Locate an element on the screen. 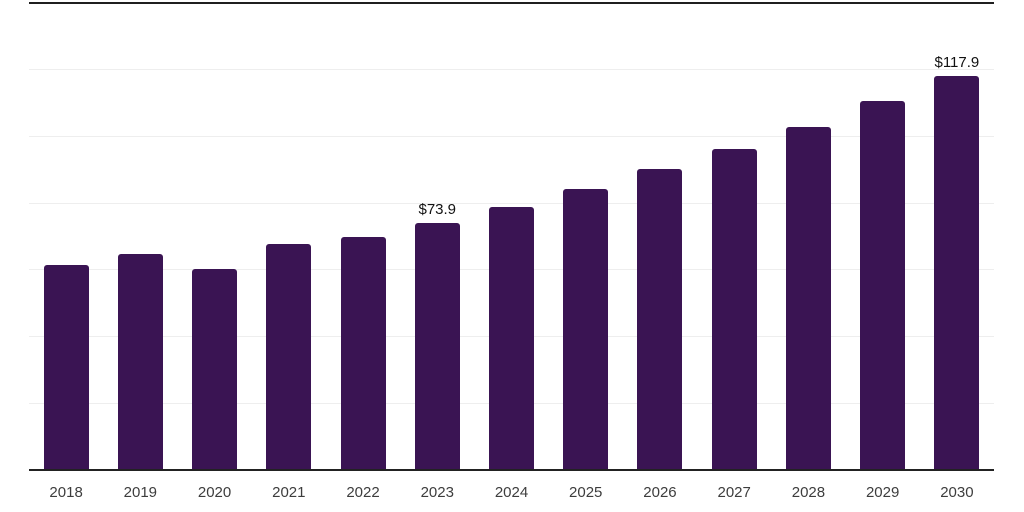 This screenshot has width=1024, height=512. bar-2019 is located at coordinates (140, 361).